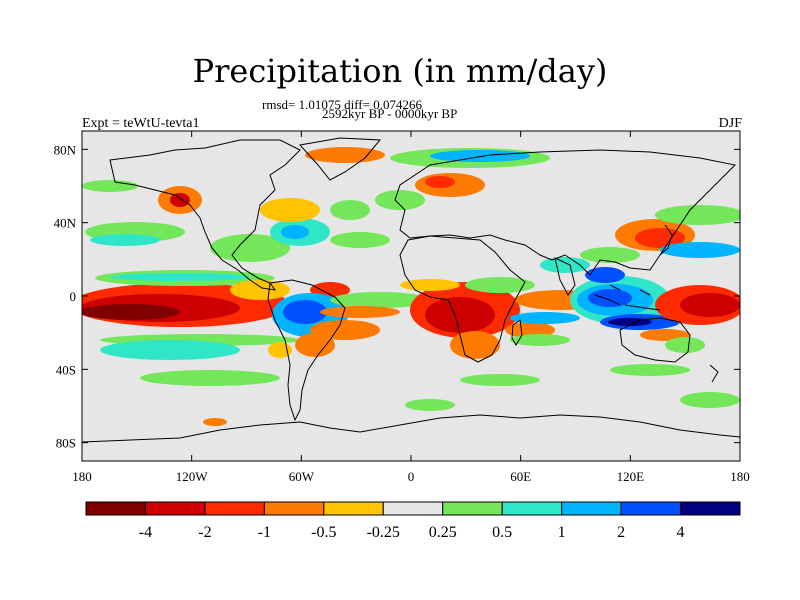  Describe the element at coordinates (66, 443) in the screenshot. I see `lat-tick-label: 80S` at that location.